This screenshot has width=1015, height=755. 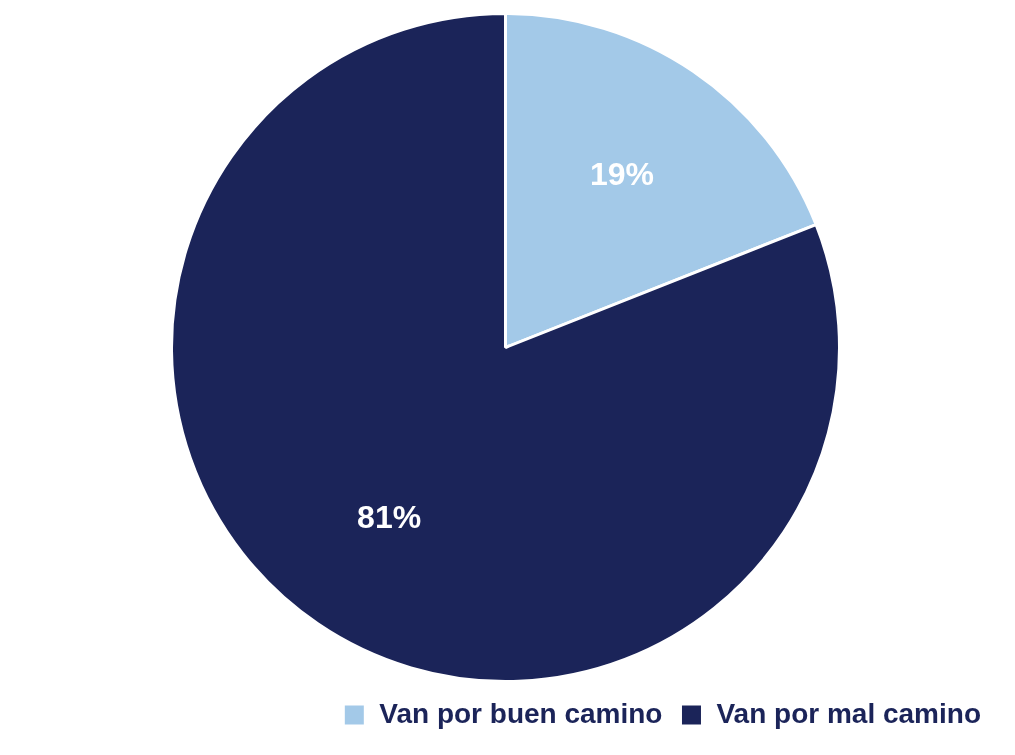 I want to click on data-label: 81%, so click(x=389, y=516).